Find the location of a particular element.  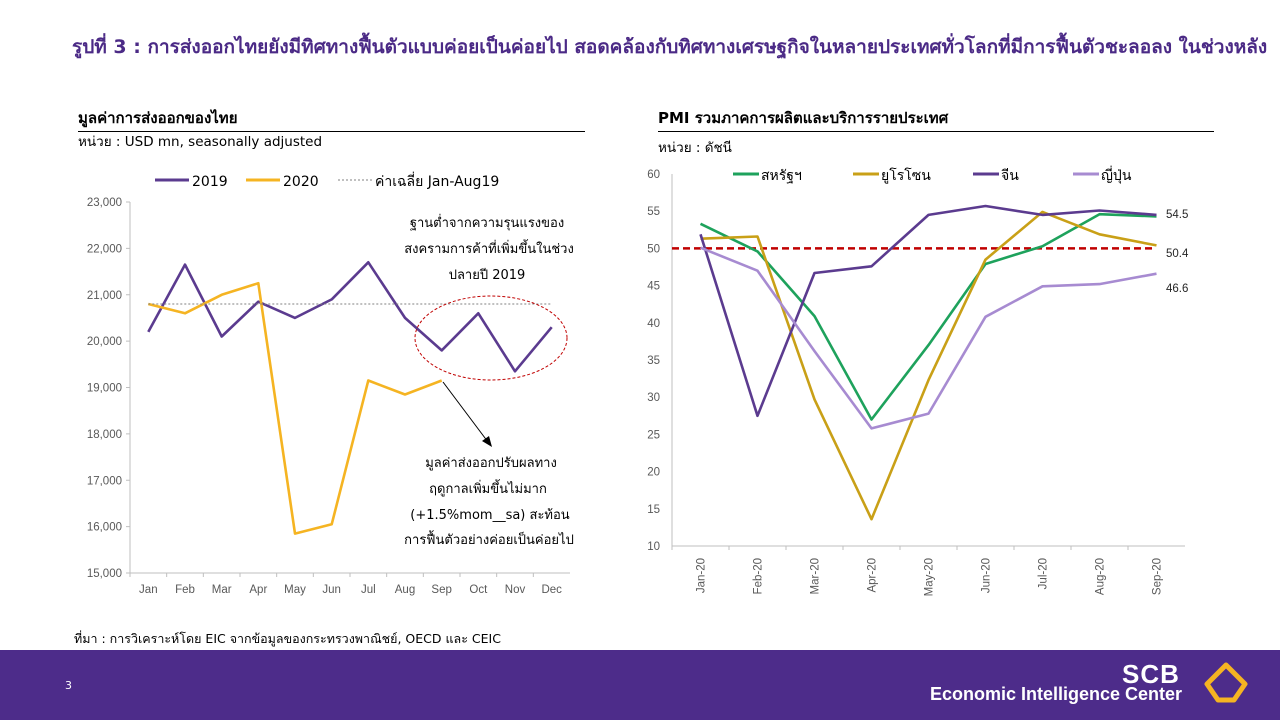

left-legend-label: 2019 is located at coordinates (210, 182).